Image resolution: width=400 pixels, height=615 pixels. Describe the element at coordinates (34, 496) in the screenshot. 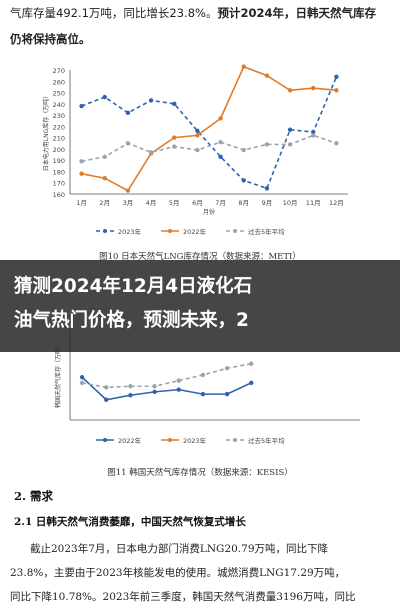

I see `section-2-heading: 2. 需求` at that location.